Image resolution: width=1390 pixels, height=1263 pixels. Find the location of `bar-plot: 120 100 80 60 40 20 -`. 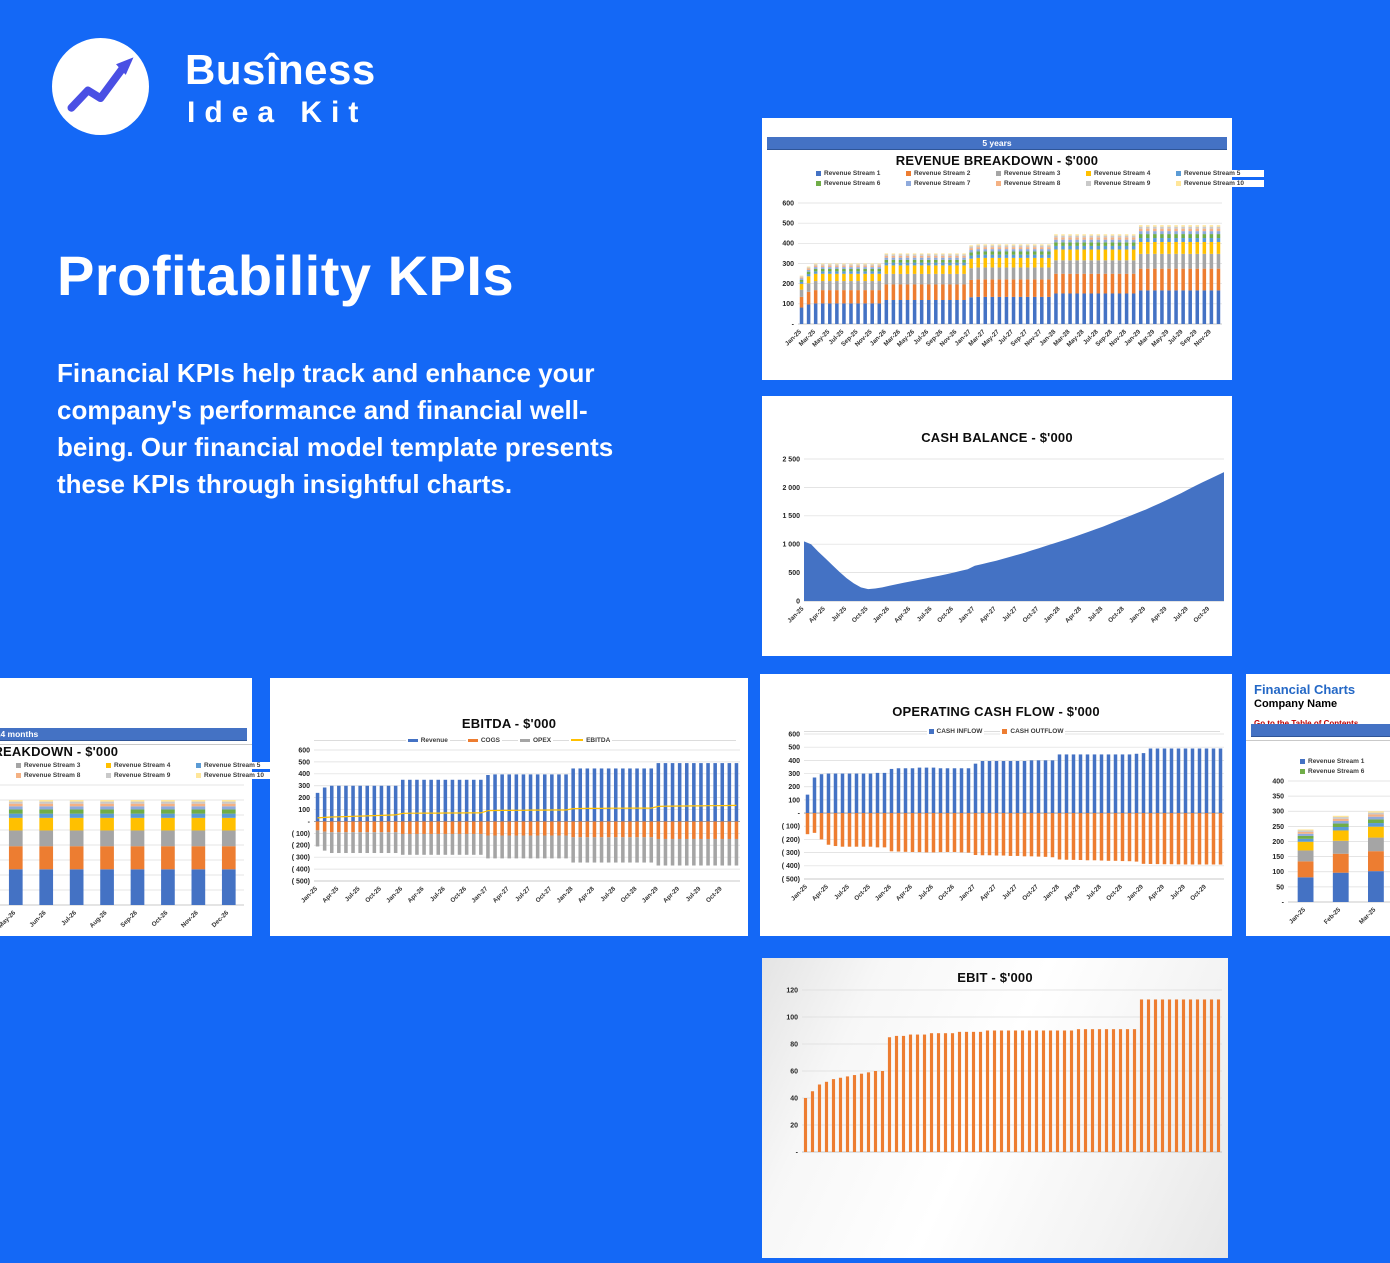

bar-plot: 120 100 80 60 40 20 - is located at coordinates (995, 1108).